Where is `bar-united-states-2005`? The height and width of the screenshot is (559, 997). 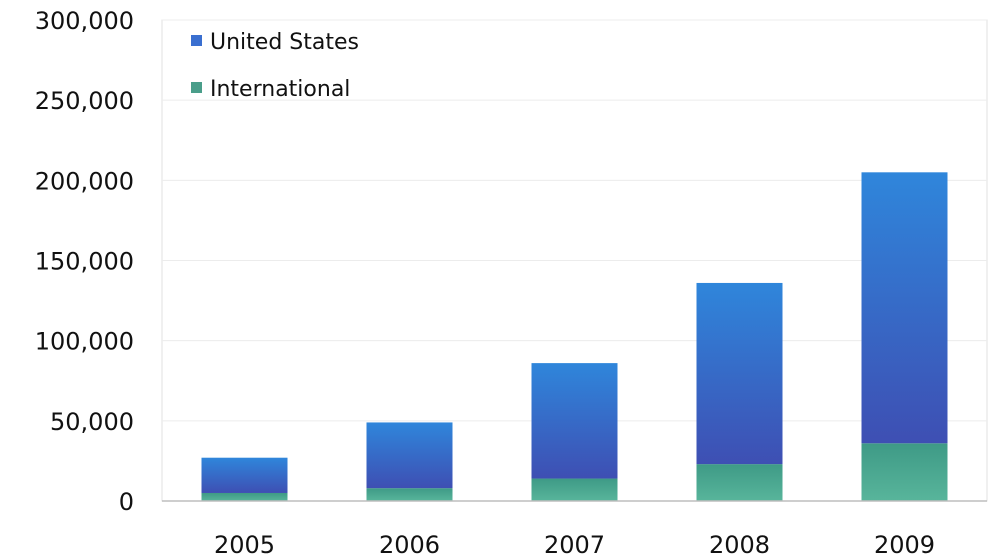 bar-united-states-2005 is located at coordinates (244, 475).